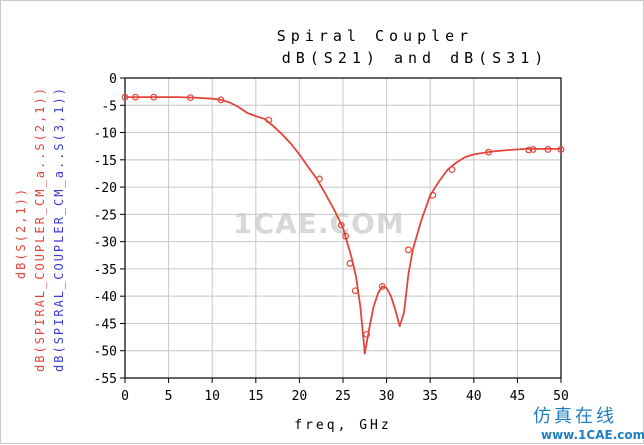  I want to click on y-tick-label: -45, so click(105, 324).